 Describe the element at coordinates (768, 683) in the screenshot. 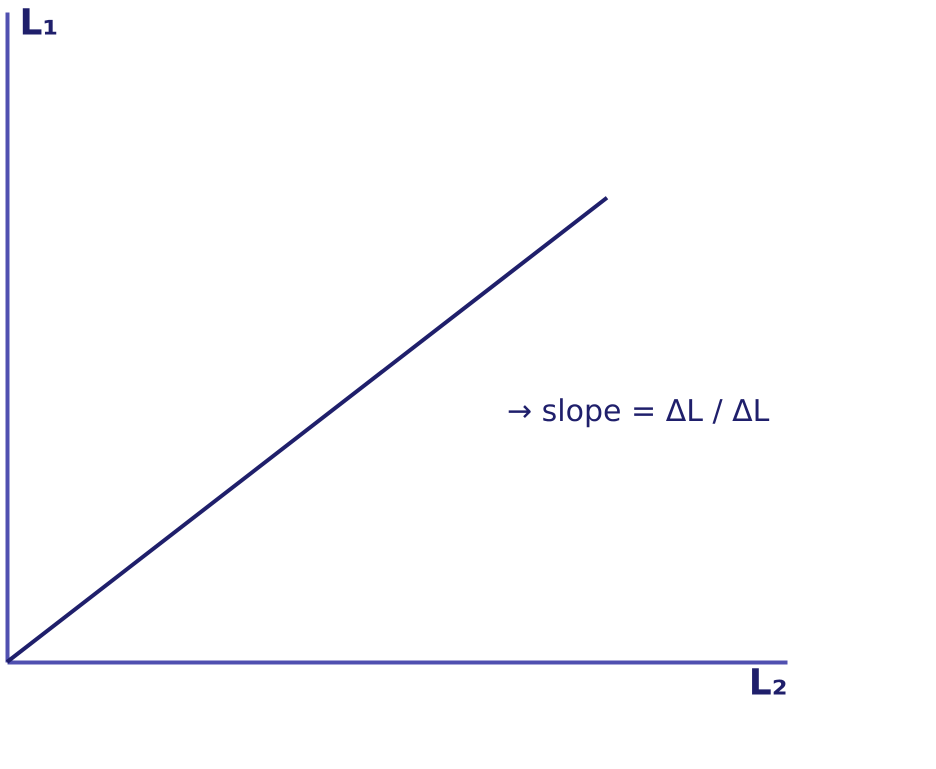

I see `x-axis-title: L₂` at that location.